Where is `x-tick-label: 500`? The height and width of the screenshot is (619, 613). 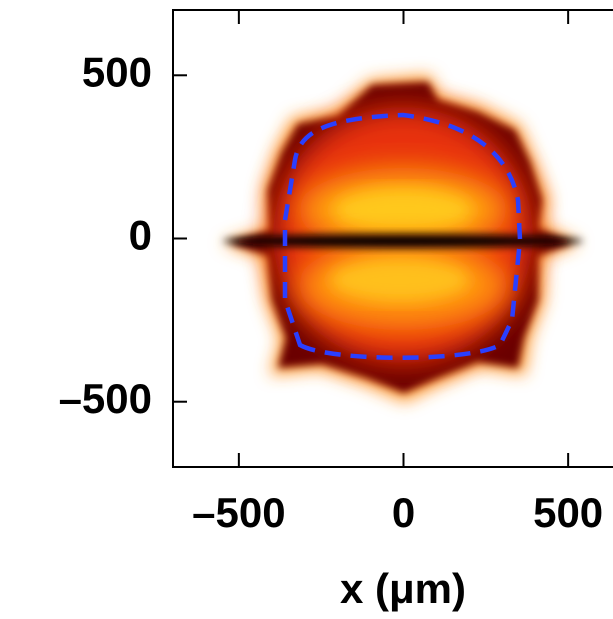
x-tick-label: 500 is located at coordinates (568, 512).